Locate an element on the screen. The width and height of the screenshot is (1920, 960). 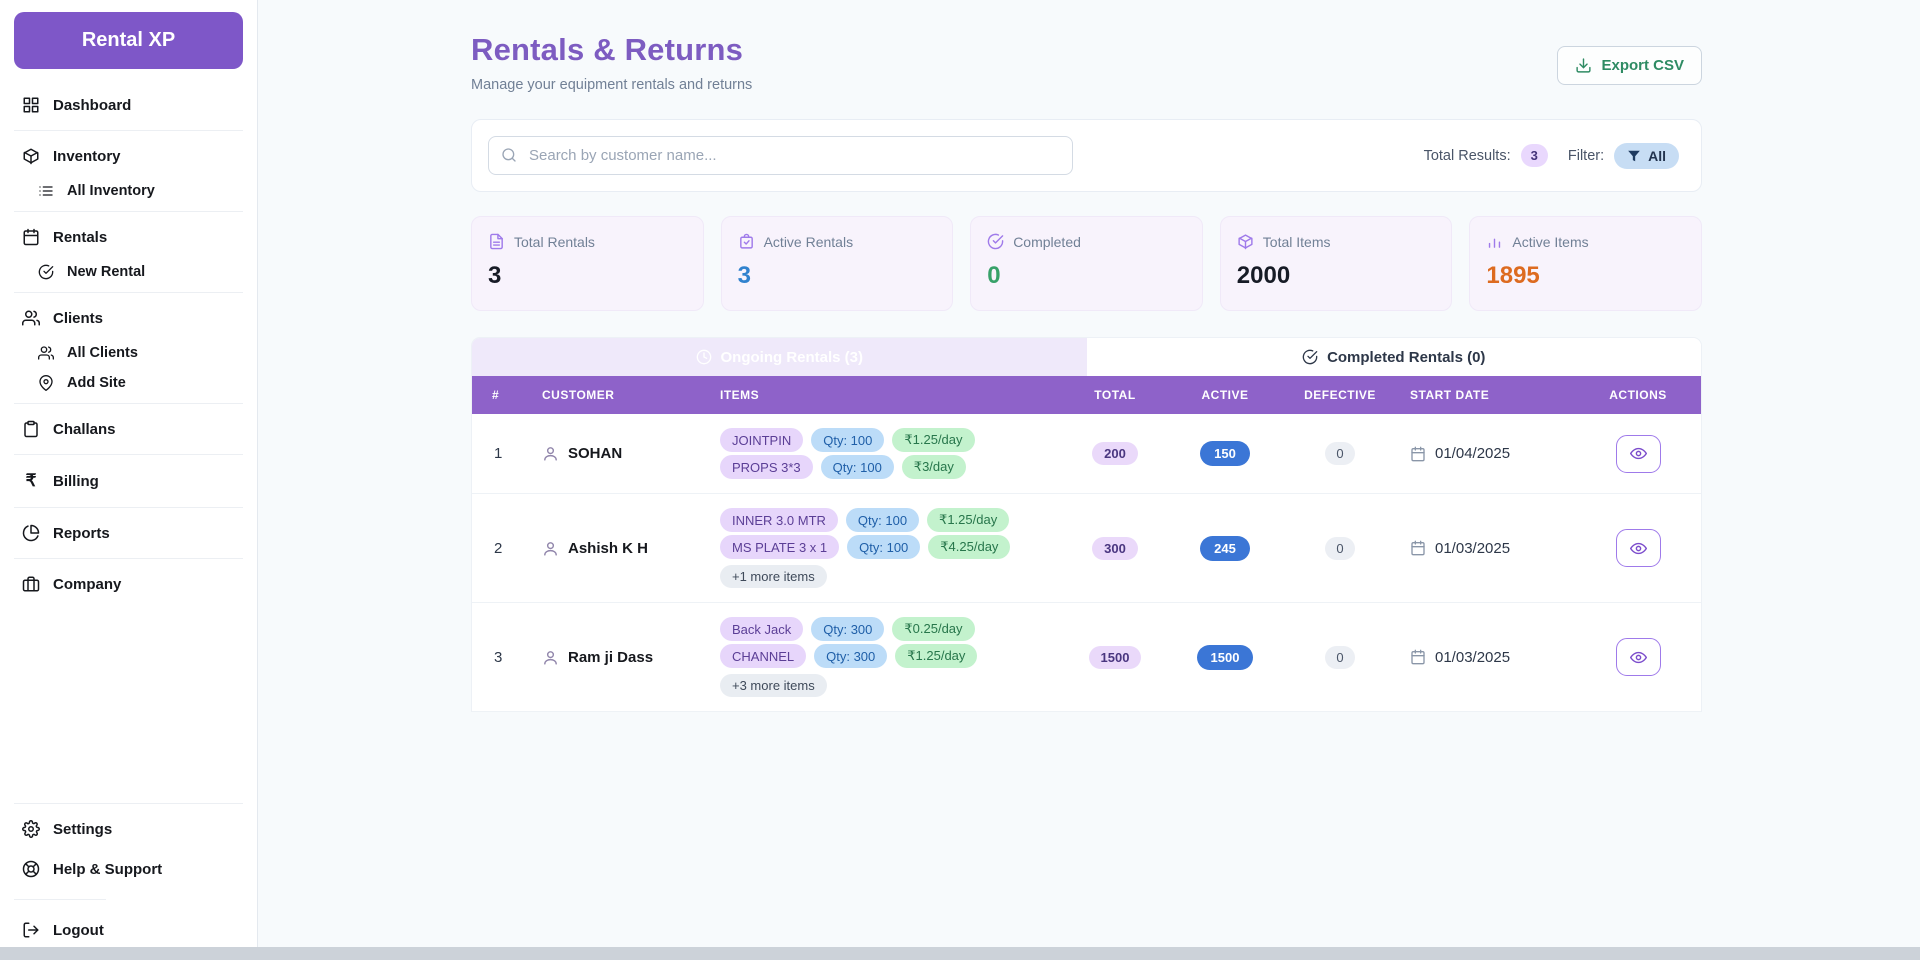
sidebar-item-company: Company is located at coordinates (128, 584).